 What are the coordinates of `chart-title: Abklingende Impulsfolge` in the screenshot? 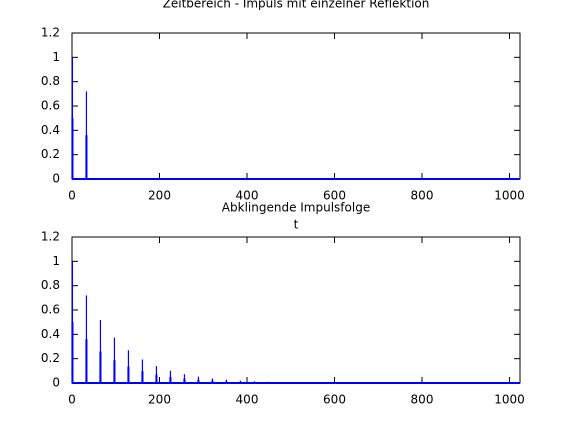 It's located at (296, 208).